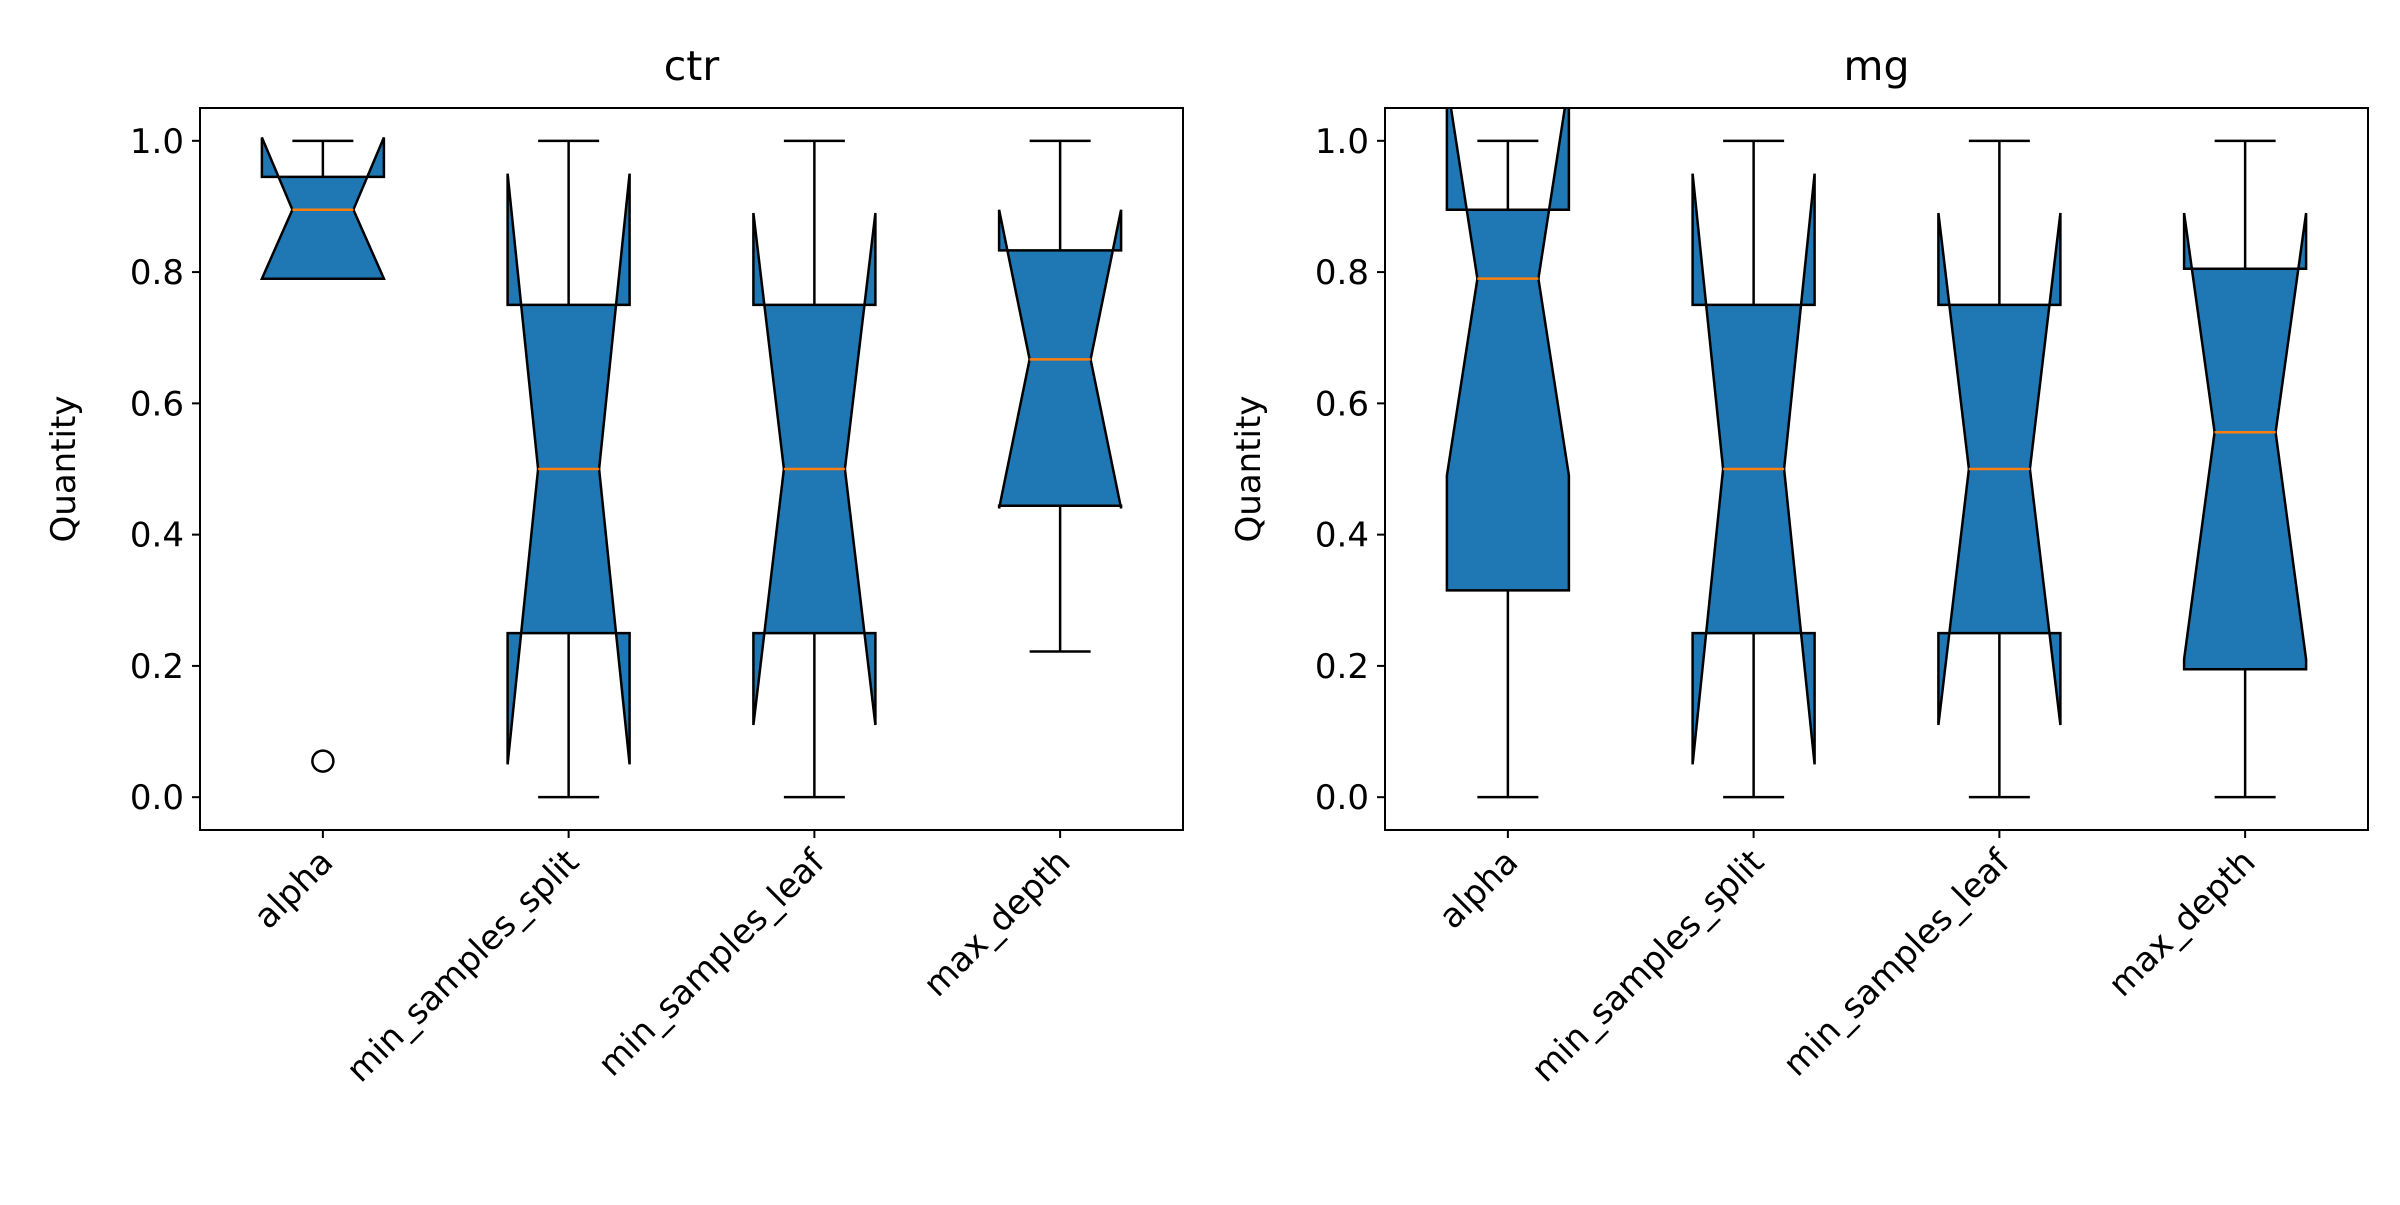 This screenshot has width=2400, height=1205. I want to click on chart-title: ctr, so click(692, 66).